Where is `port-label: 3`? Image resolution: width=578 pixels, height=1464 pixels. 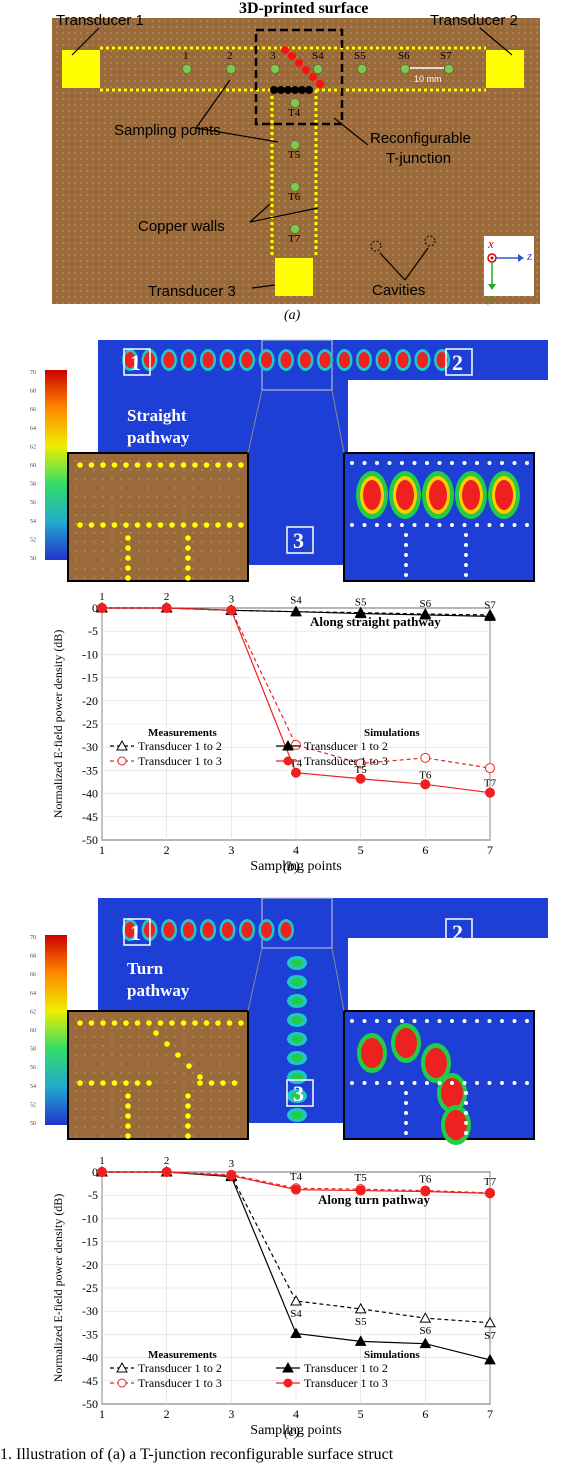
port-label: 3 is located at coordinates (298, 540).